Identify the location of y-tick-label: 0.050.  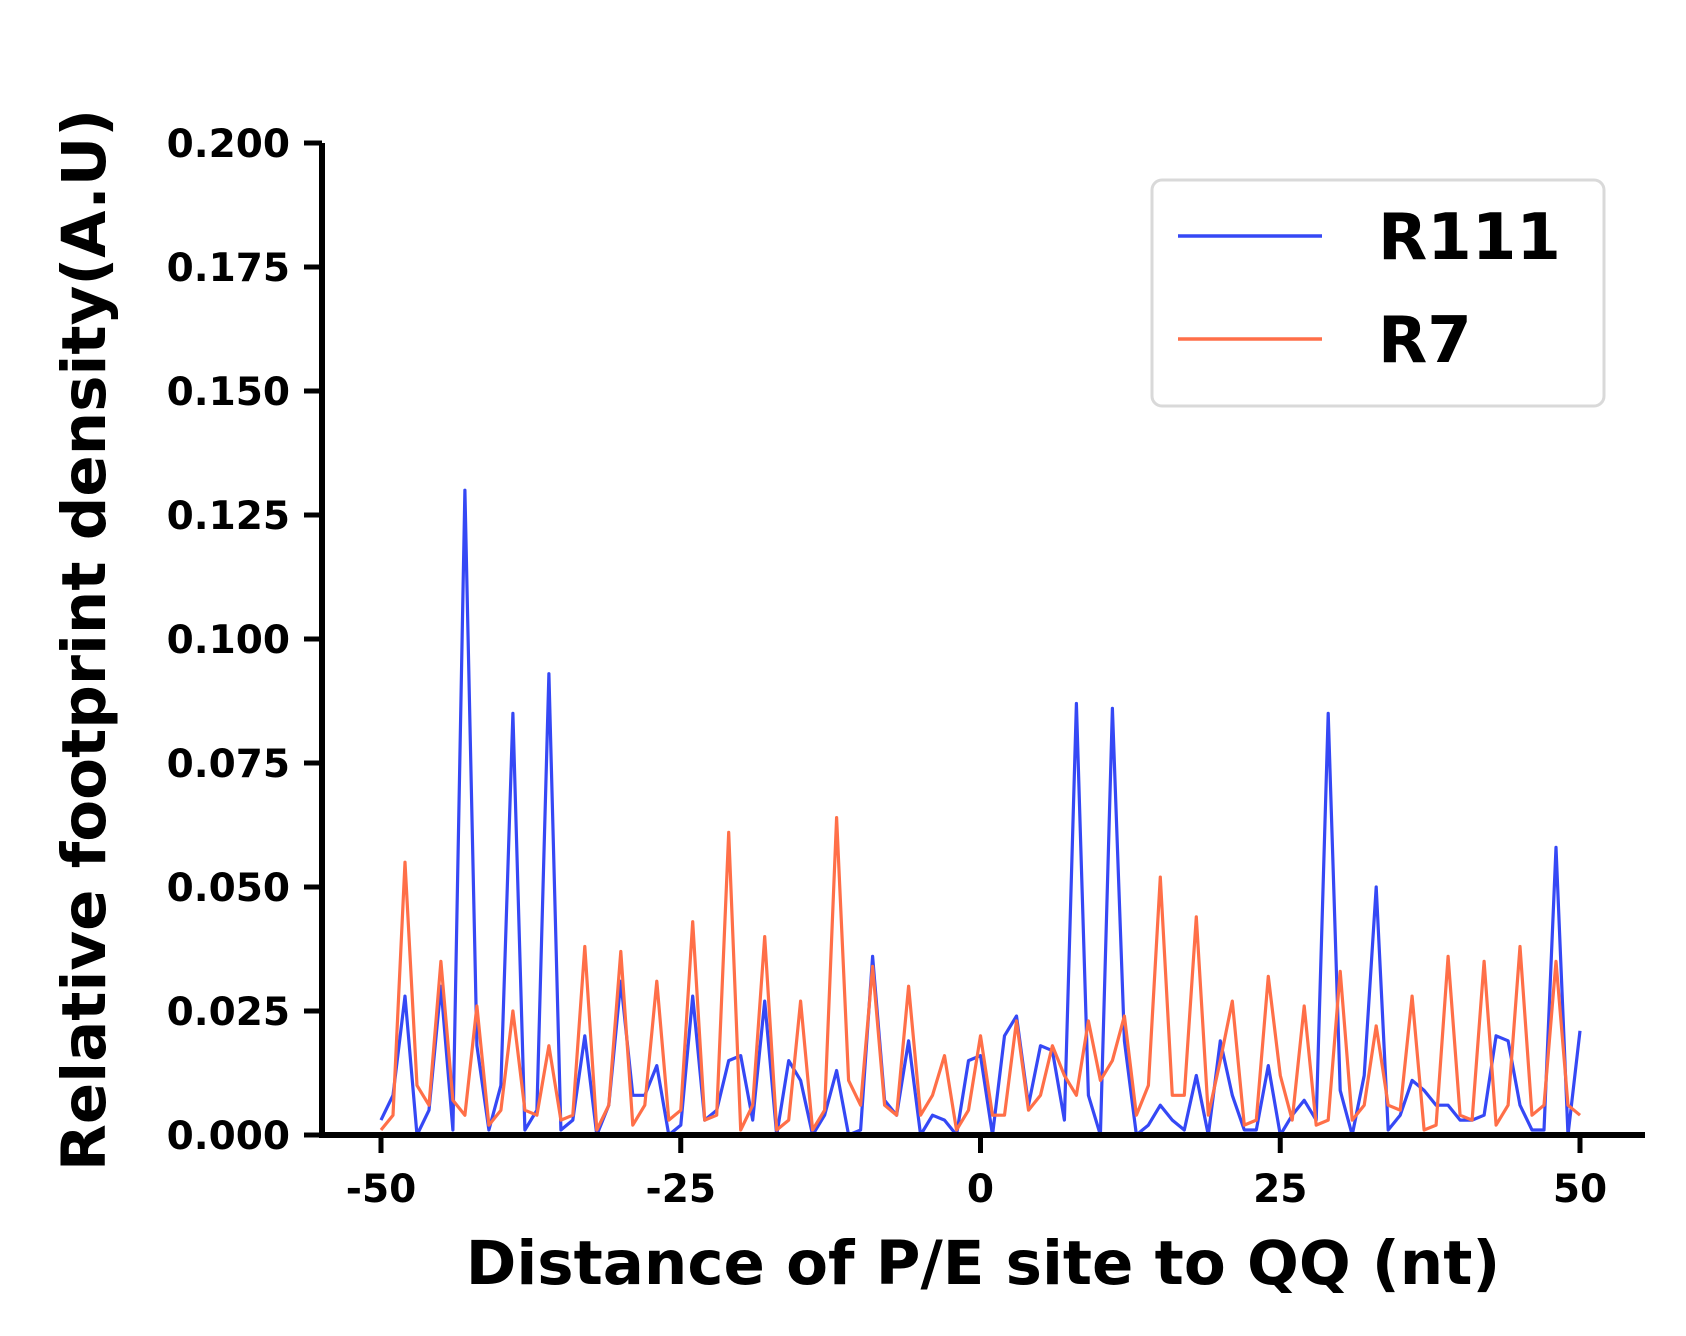
(228, 888).